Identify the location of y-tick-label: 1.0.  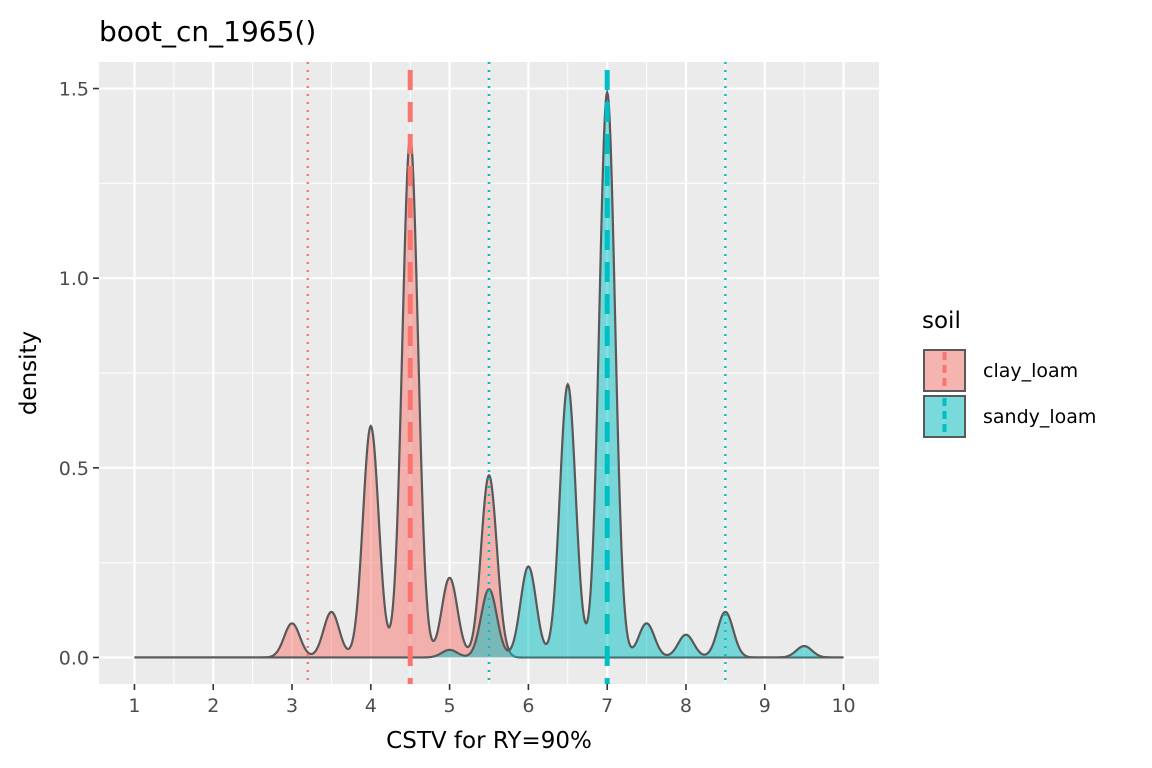
(74, 279).